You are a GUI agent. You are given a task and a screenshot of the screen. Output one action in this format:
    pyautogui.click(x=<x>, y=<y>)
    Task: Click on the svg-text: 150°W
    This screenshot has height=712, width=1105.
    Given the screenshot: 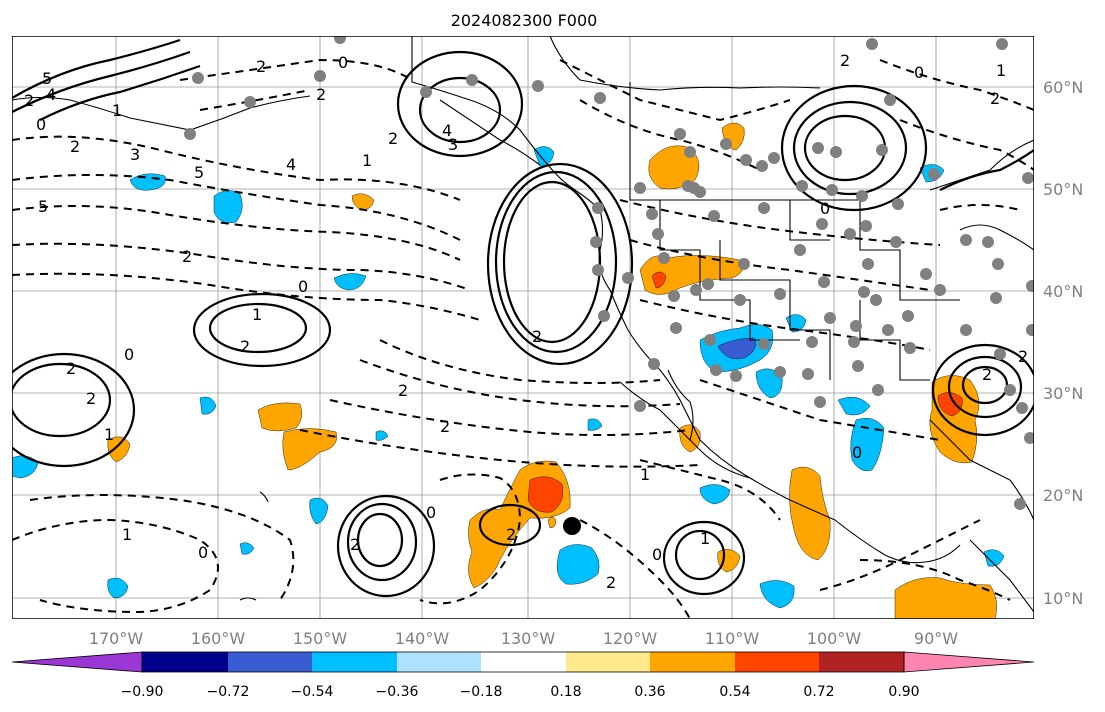 What is the action you would take?
    pyautogui.click(x=320, y=638)
    